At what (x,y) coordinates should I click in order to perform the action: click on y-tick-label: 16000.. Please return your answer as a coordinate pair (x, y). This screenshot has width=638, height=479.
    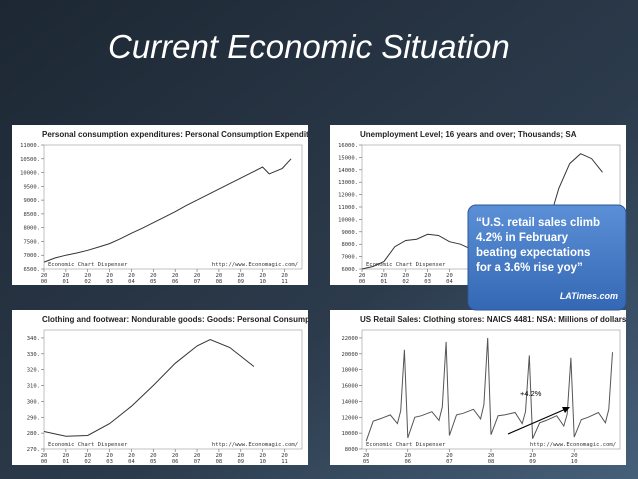
    Looking at the image, I should click on (348, 146).